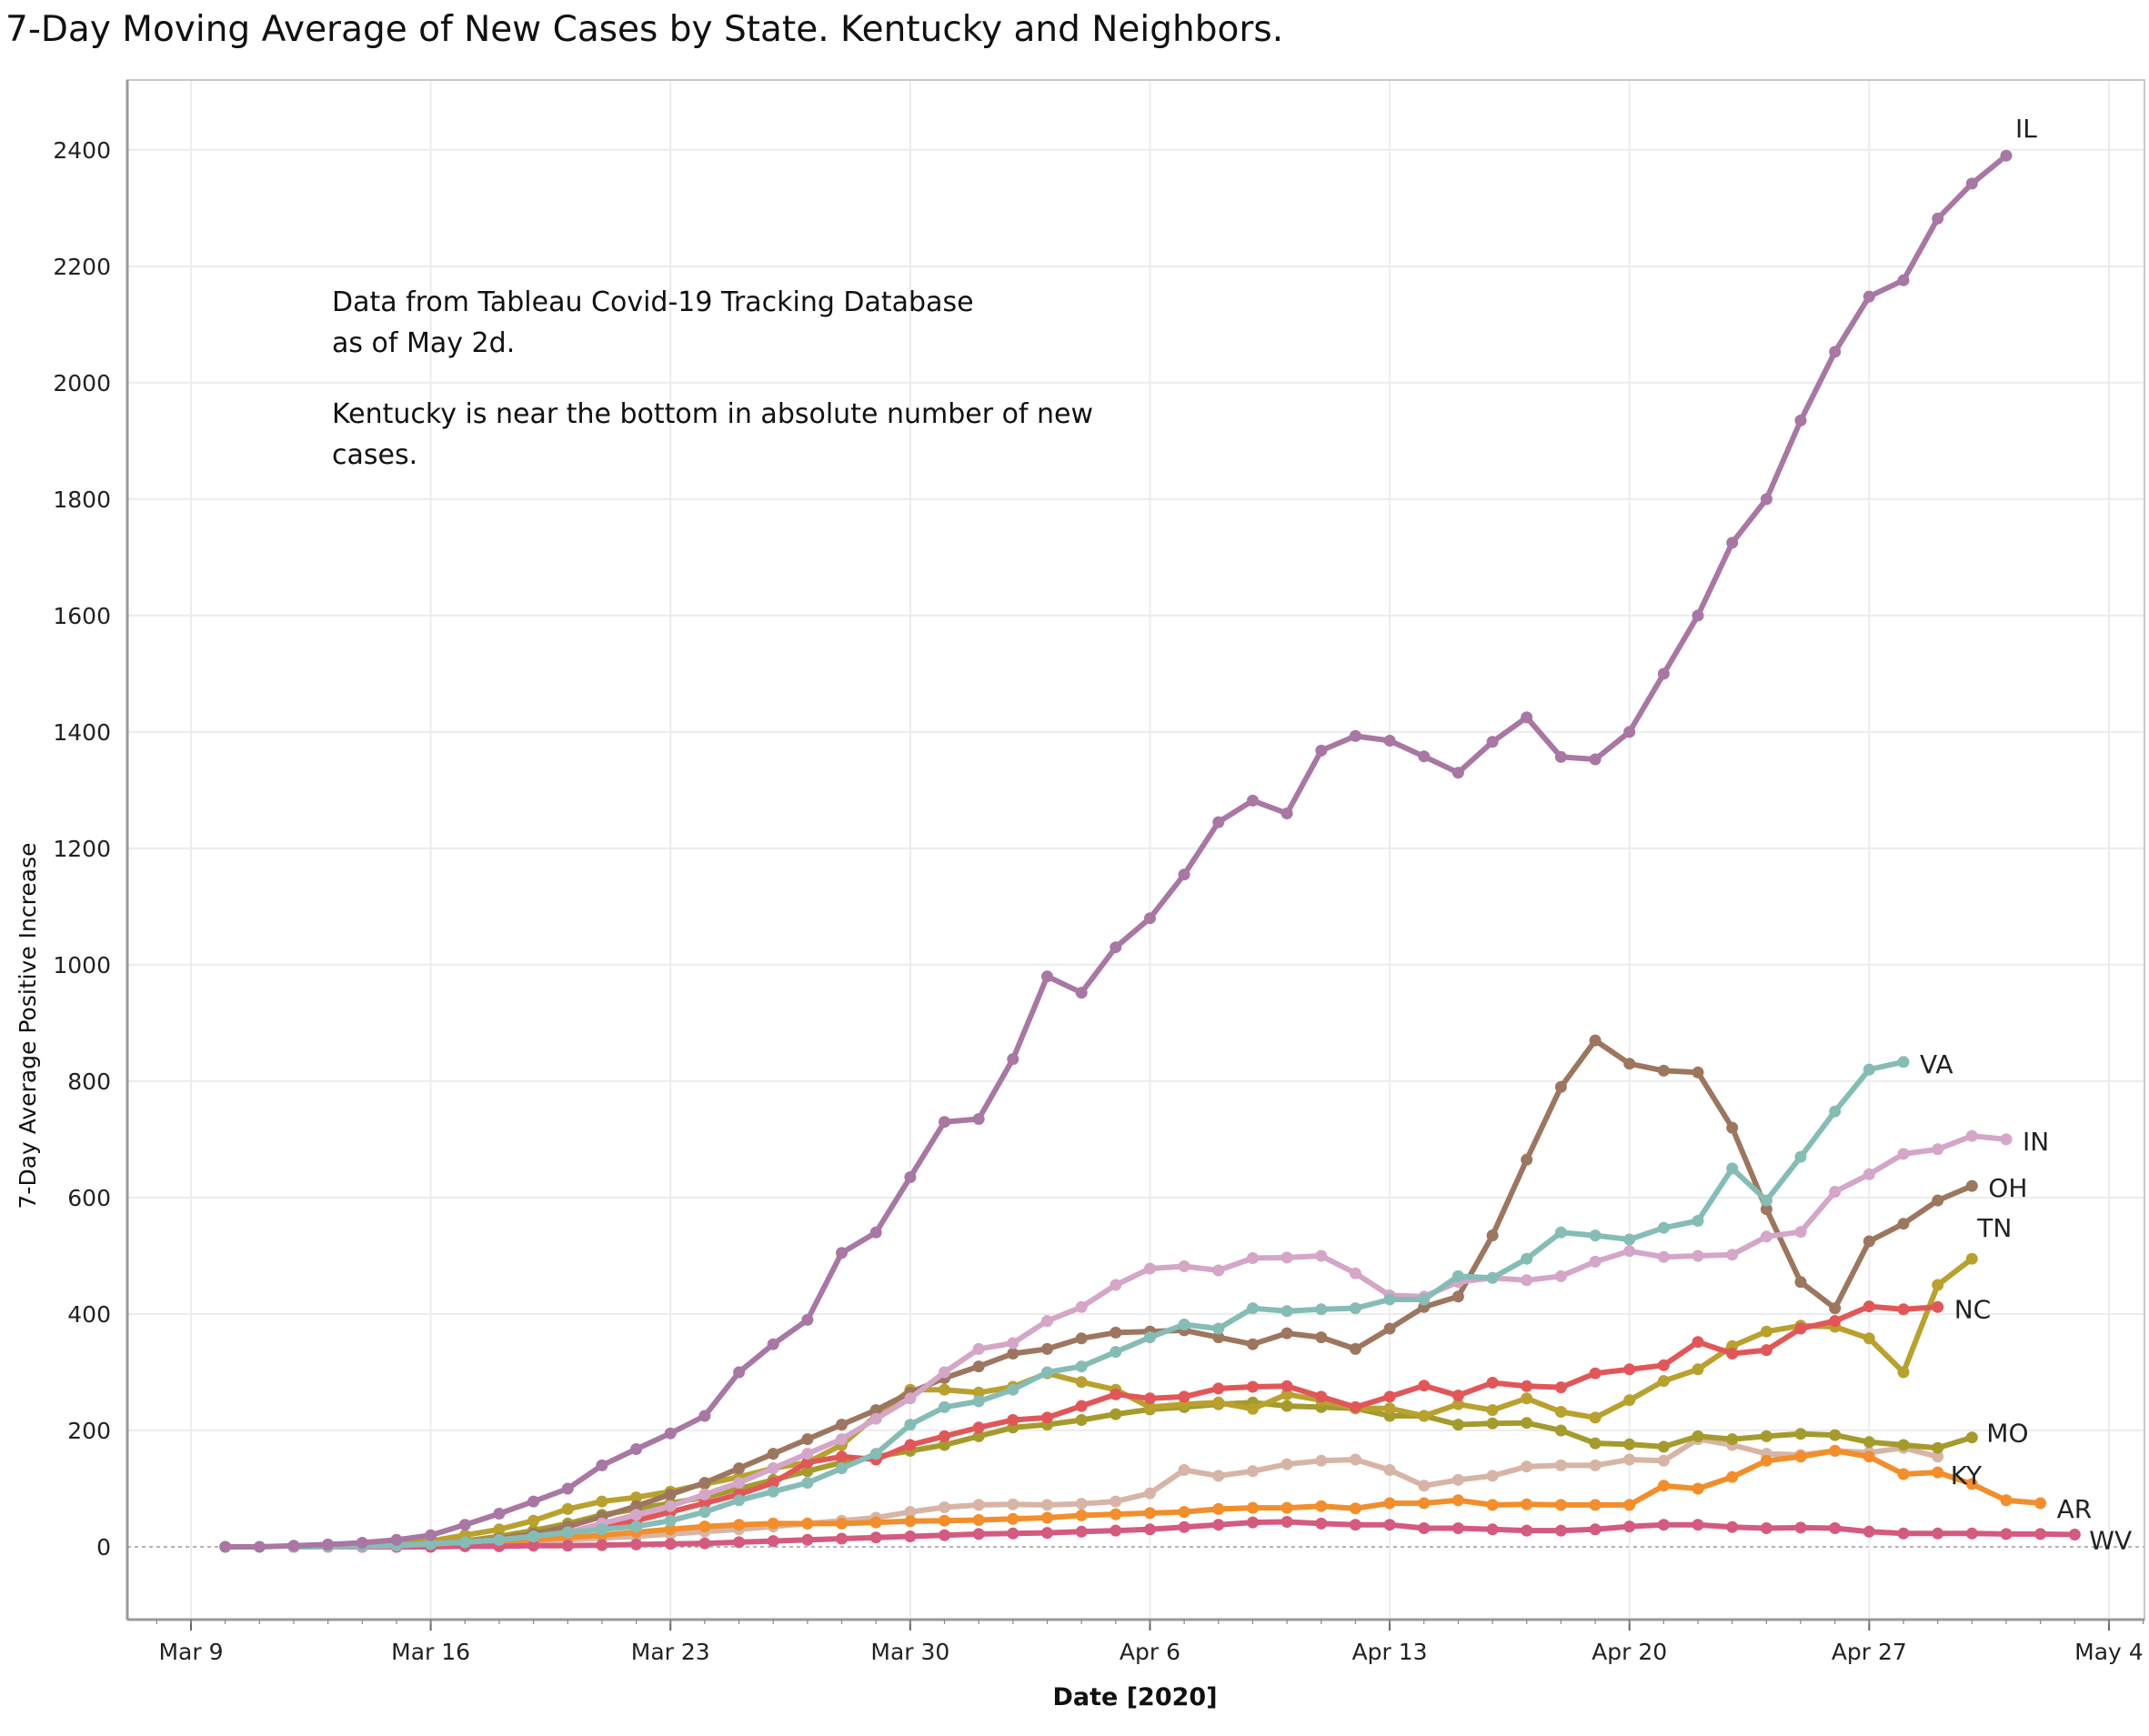 The height and width of the screenshot is (1736, 2149). I want to click on y-tick-label: 2000, so click(82, 383).